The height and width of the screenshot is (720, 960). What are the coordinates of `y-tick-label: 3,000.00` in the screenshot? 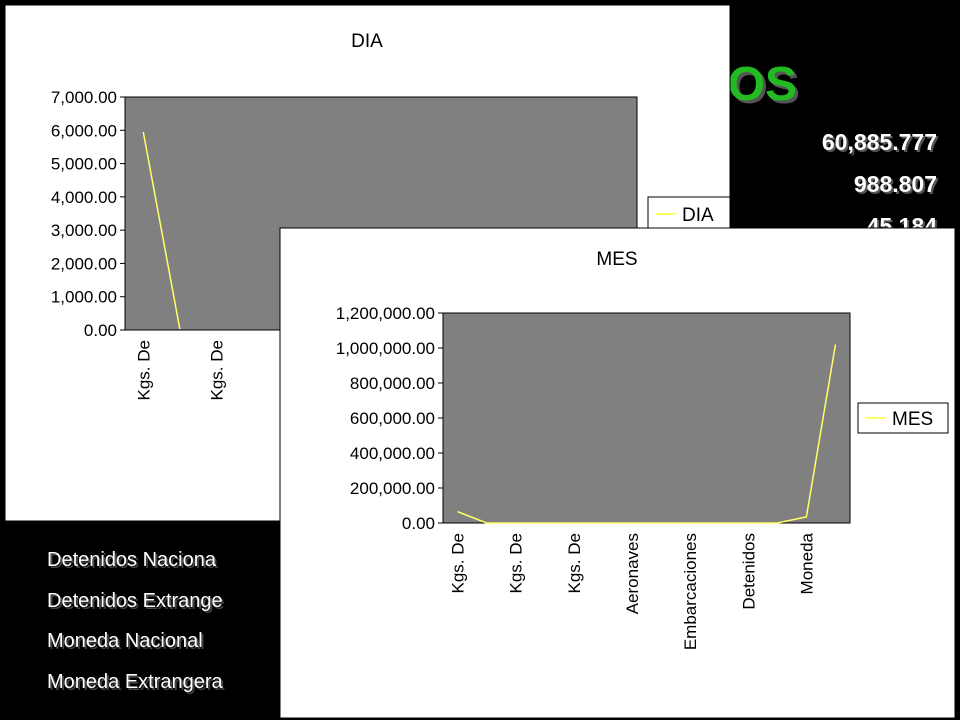 It's located at (84, 230).